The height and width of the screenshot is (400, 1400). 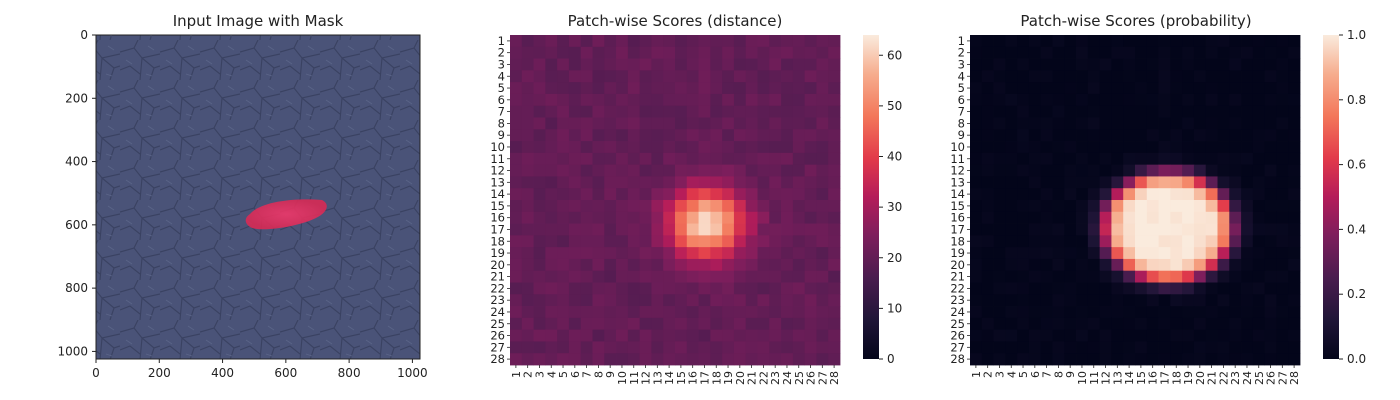 I want to click on colorbar-tick-label: 0, so click(x=891, y=359).